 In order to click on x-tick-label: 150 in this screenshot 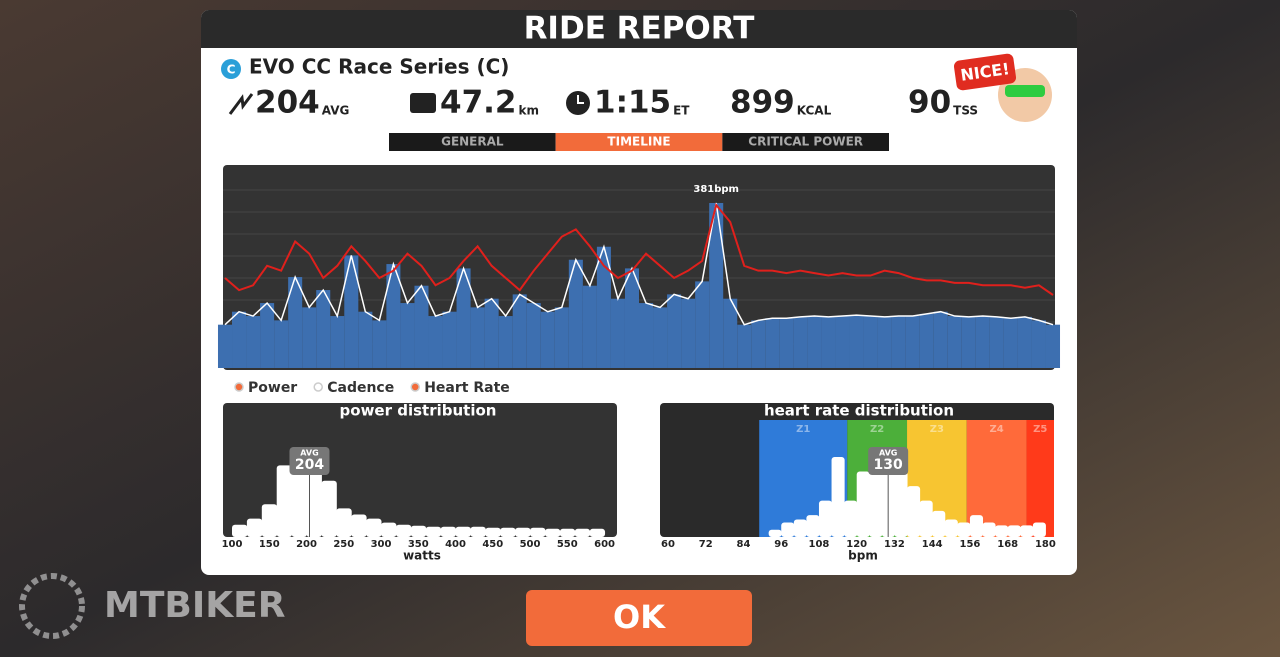, I will do `click(269, 544)`.